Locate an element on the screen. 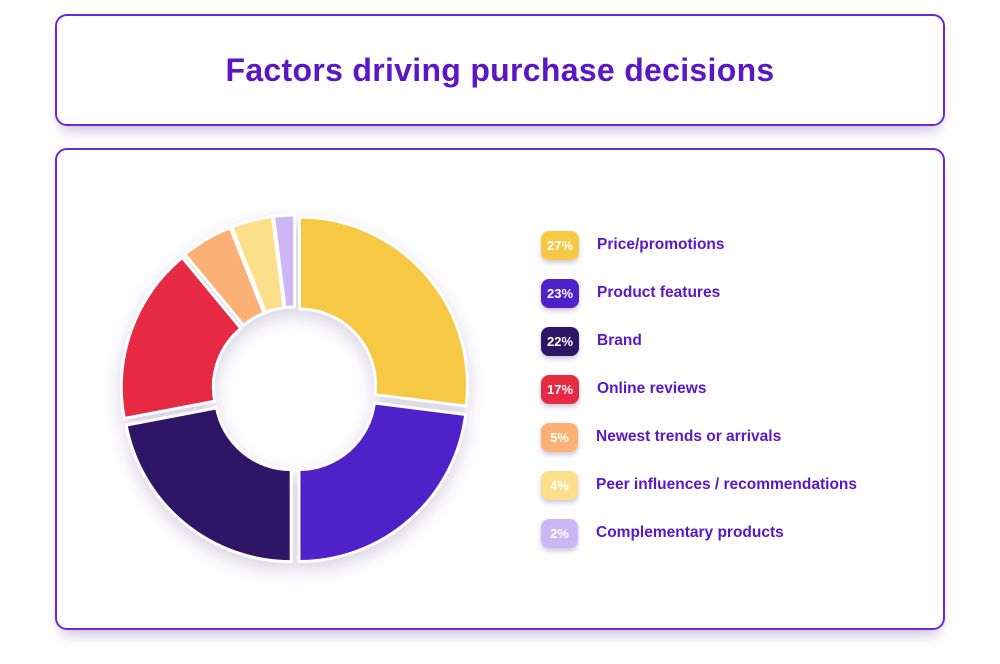  legend-percent-badge: 2% is located at coordinates (559, 533).